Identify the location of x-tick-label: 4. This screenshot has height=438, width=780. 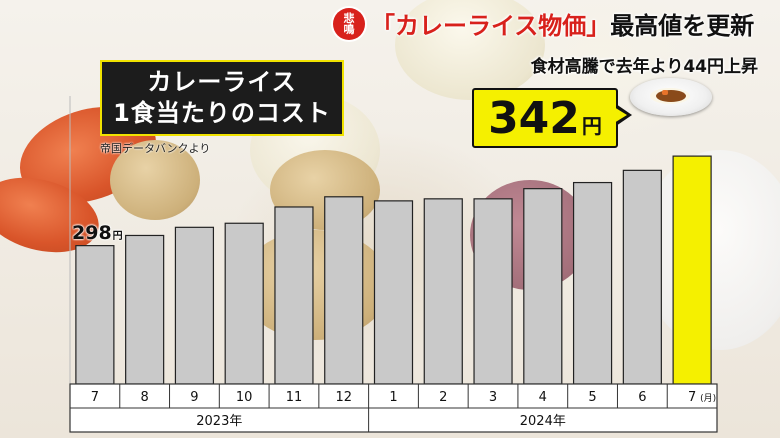
(543, 397).